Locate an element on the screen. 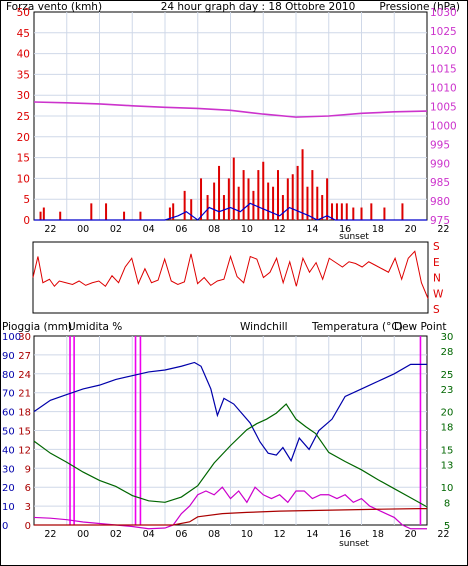 The image size is (468, 566). humidity-tick-label: 80 is located at coordinates (8, 375).